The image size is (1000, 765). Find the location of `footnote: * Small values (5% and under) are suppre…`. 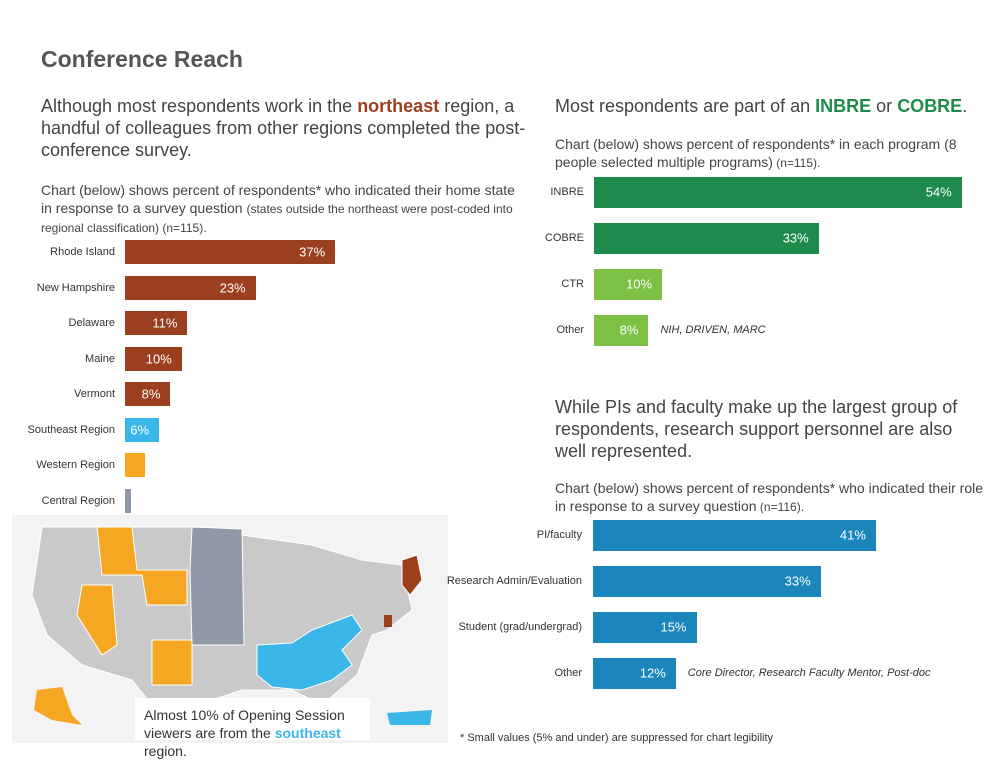

footnote: * Small values (5% and under) are suppre… is located at coordinates (617, 738).